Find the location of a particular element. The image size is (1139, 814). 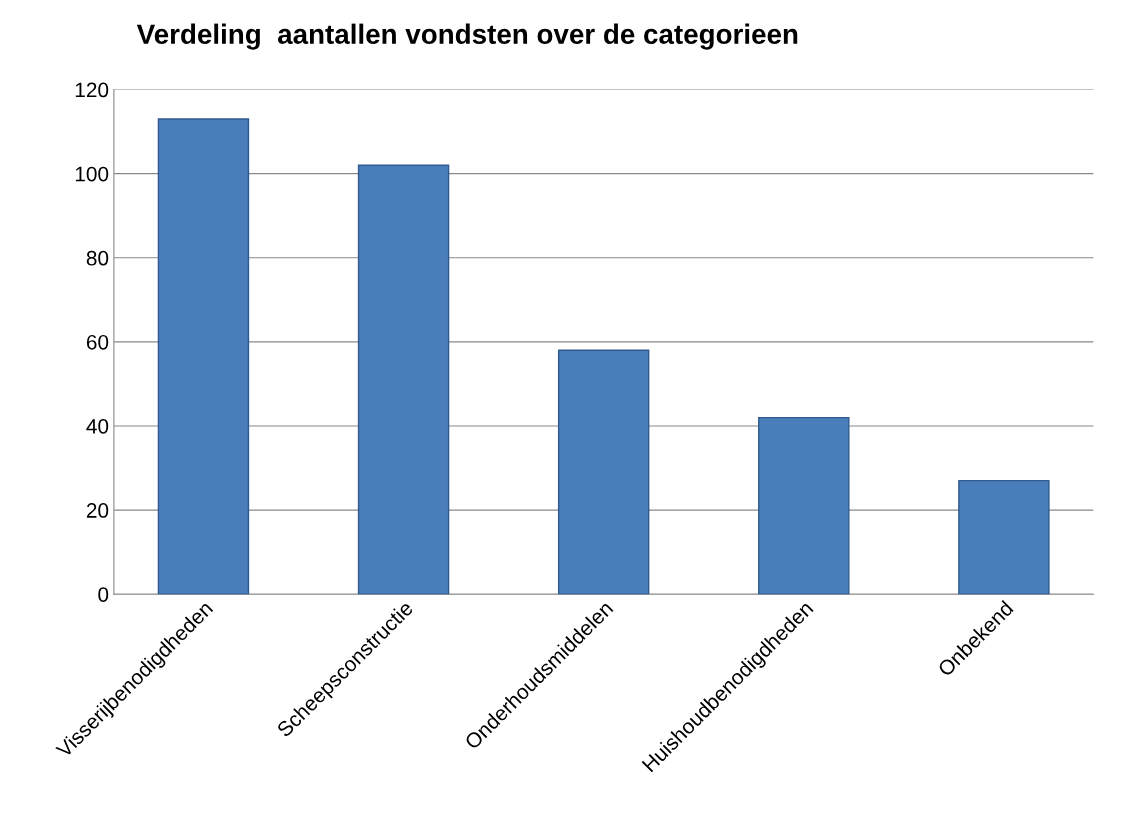

y-tick-label: 100 is located at coordinates (92, 174).